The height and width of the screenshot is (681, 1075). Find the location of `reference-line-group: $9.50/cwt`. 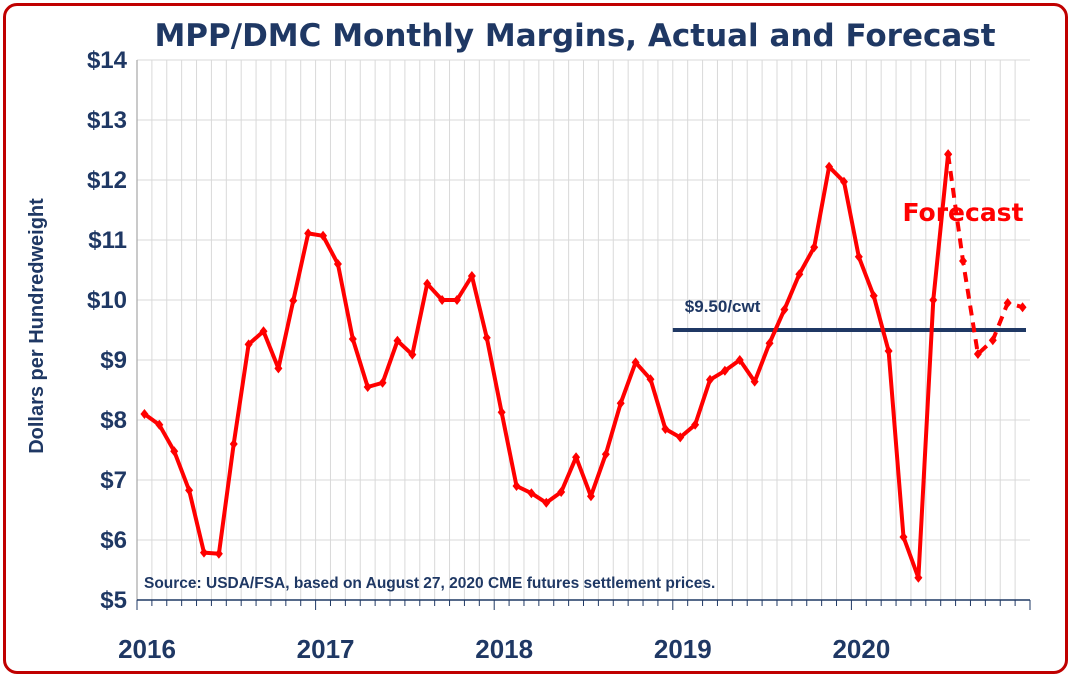

reference-line-group: $9.50/cwt is located at coordinates (849, 314).